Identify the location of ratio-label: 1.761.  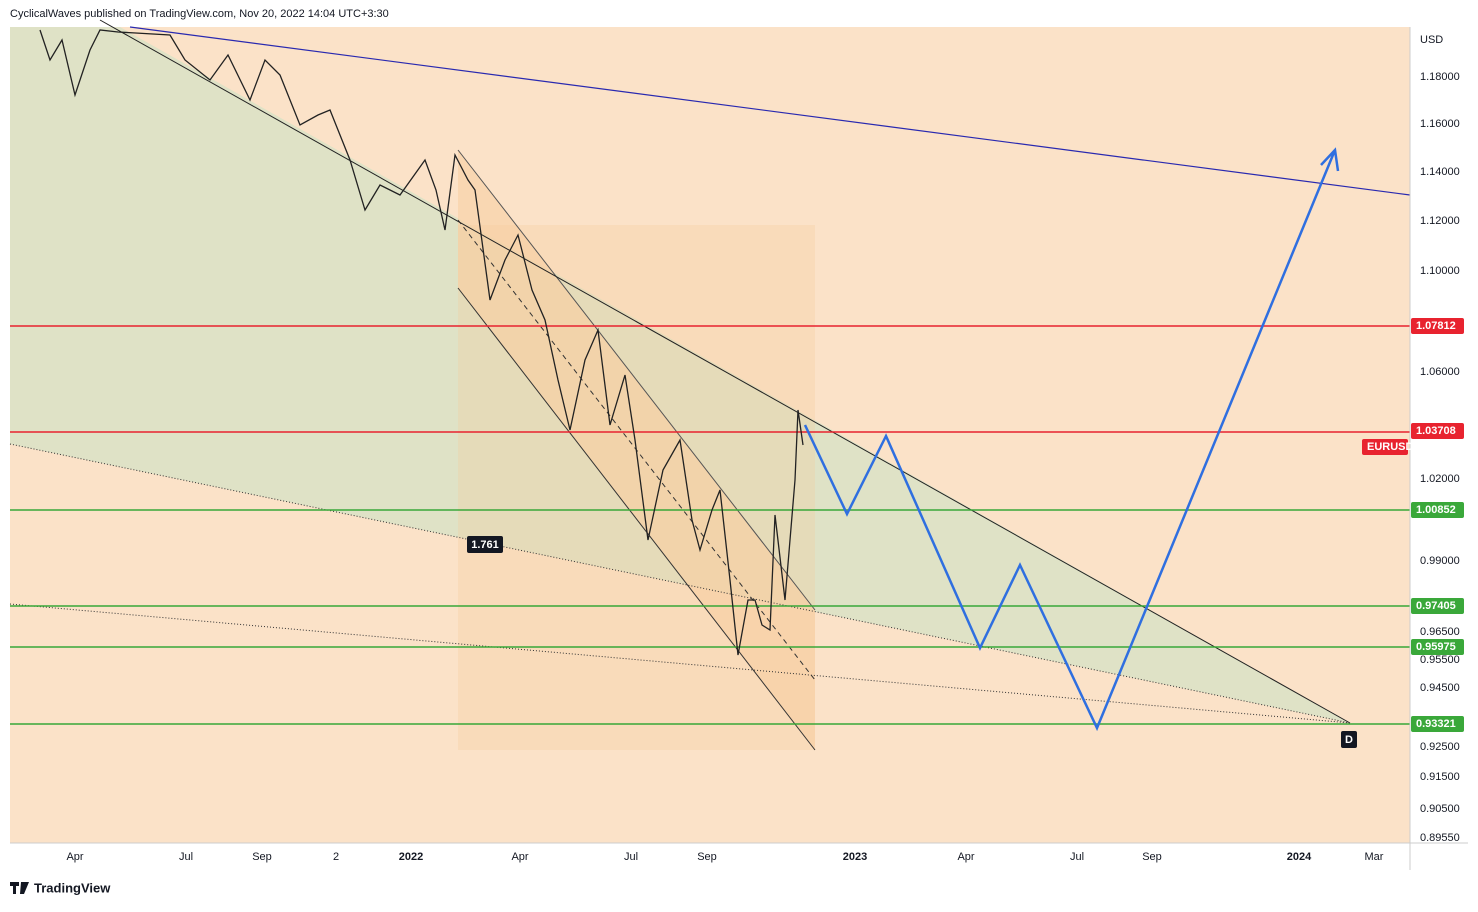
(485, 545).